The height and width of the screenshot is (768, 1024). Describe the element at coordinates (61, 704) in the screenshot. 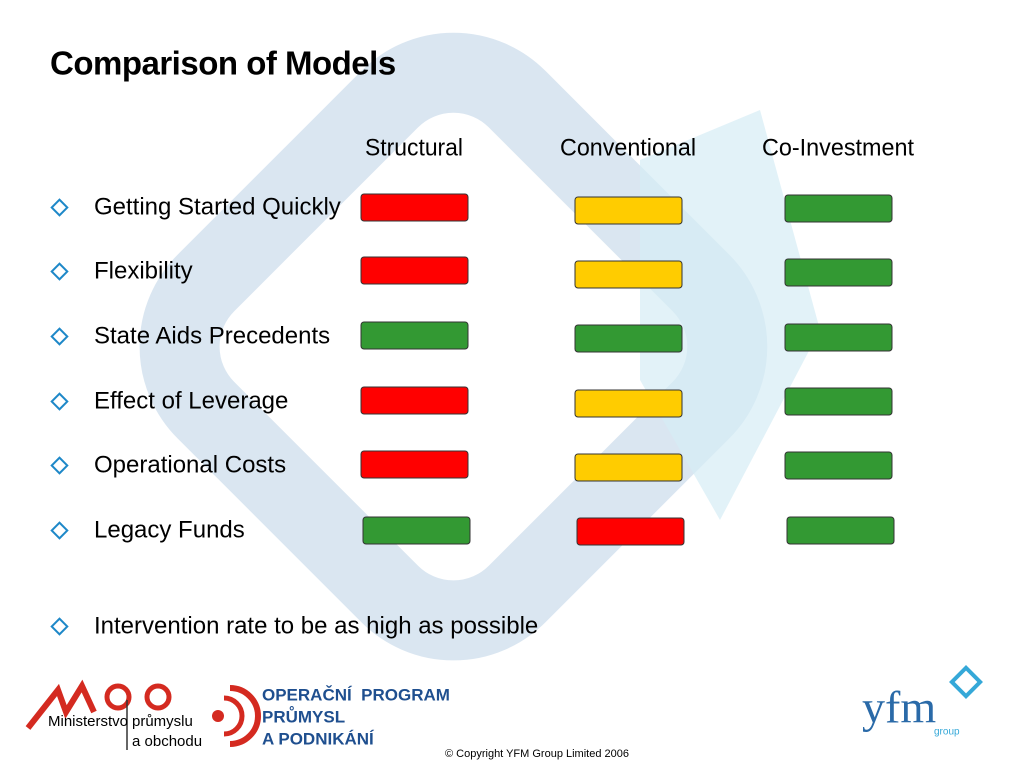

I see `mpo-logo-mark` at that location.